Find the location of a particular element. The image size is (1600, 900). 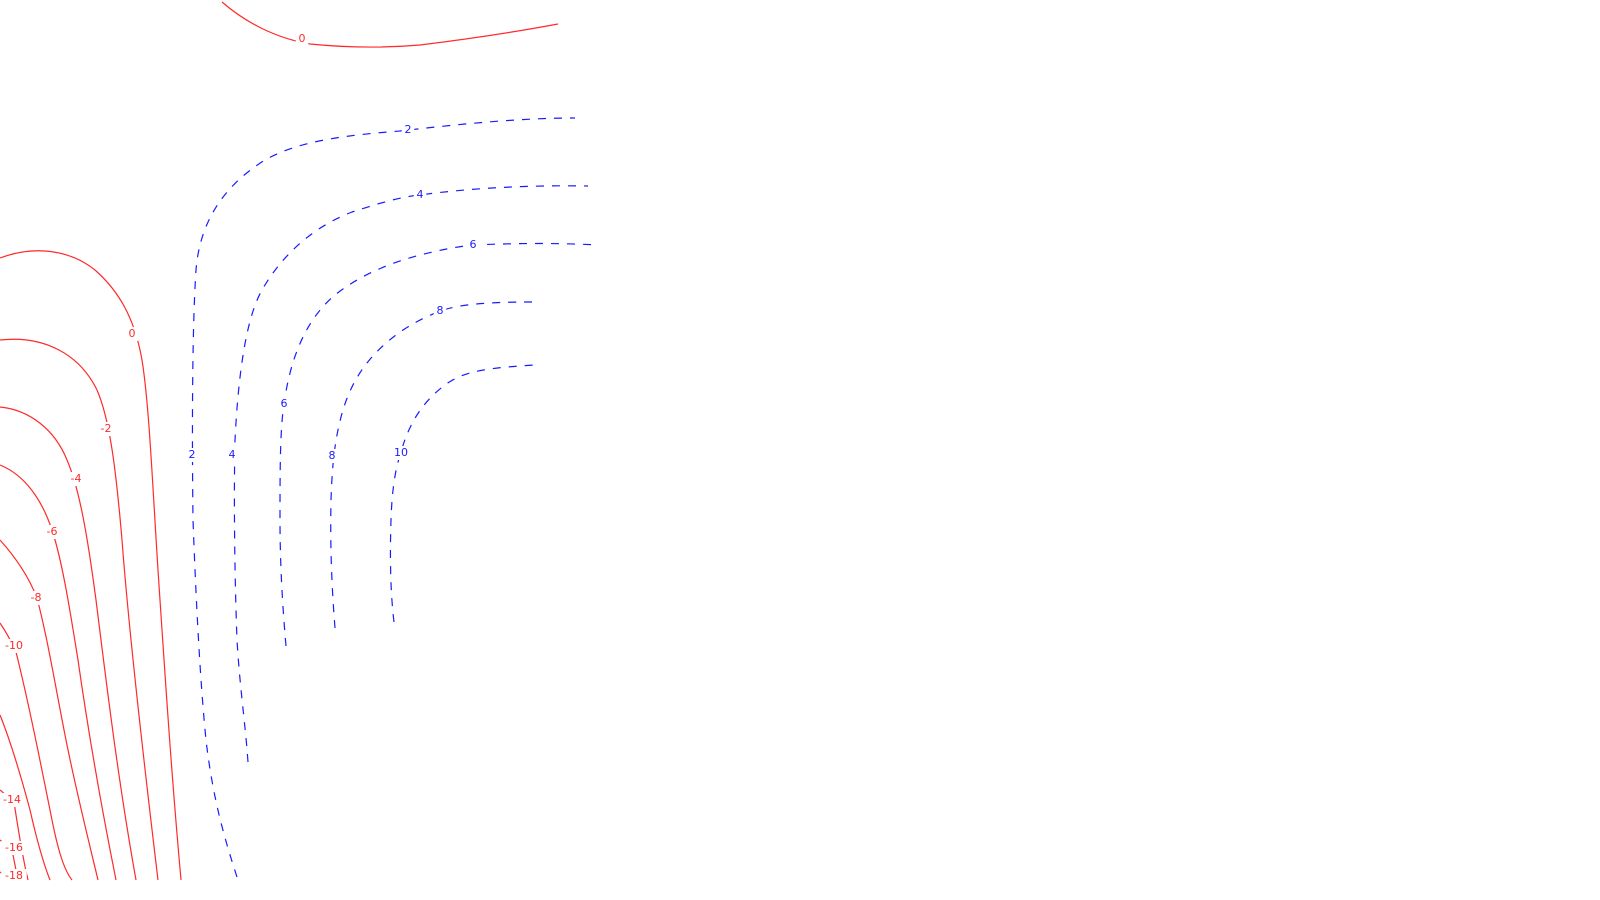

contour-label: 10 is located at coordinates (401, 453).